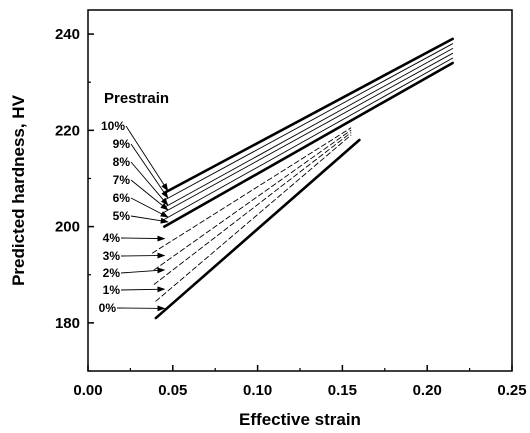 The width and height of the screenshot is (530, 433). Describe the element at coordinates (67, 323) in the screenshot. I see `y-tick-label: 180` at that location.